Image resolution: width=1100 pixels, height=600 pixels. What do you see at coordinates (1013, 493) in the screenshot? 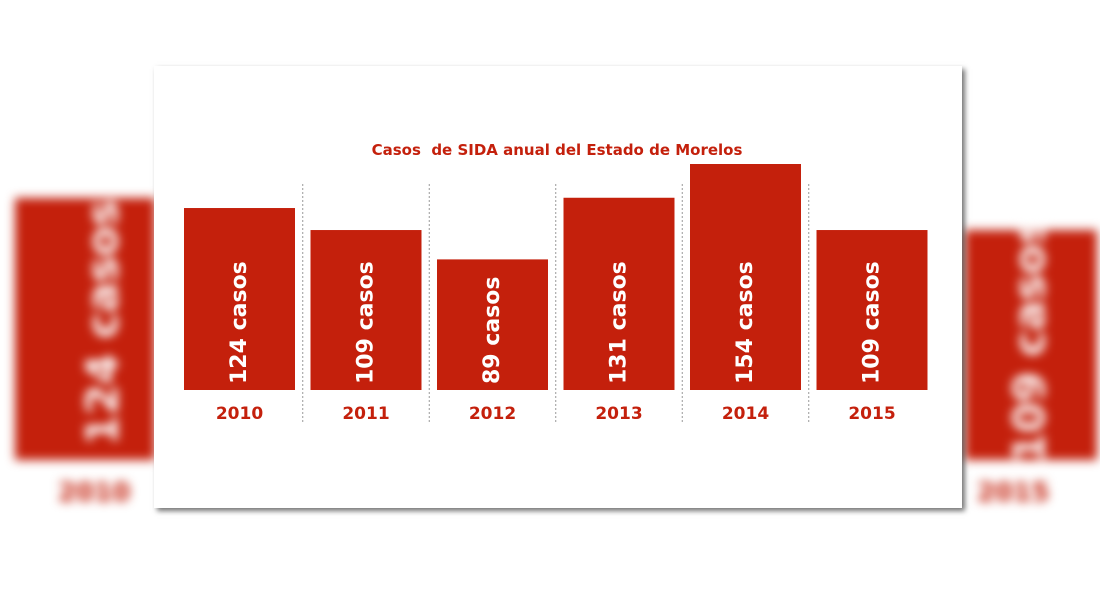
I see `background-year-right: 2015` at bounding box center [1013, 493].